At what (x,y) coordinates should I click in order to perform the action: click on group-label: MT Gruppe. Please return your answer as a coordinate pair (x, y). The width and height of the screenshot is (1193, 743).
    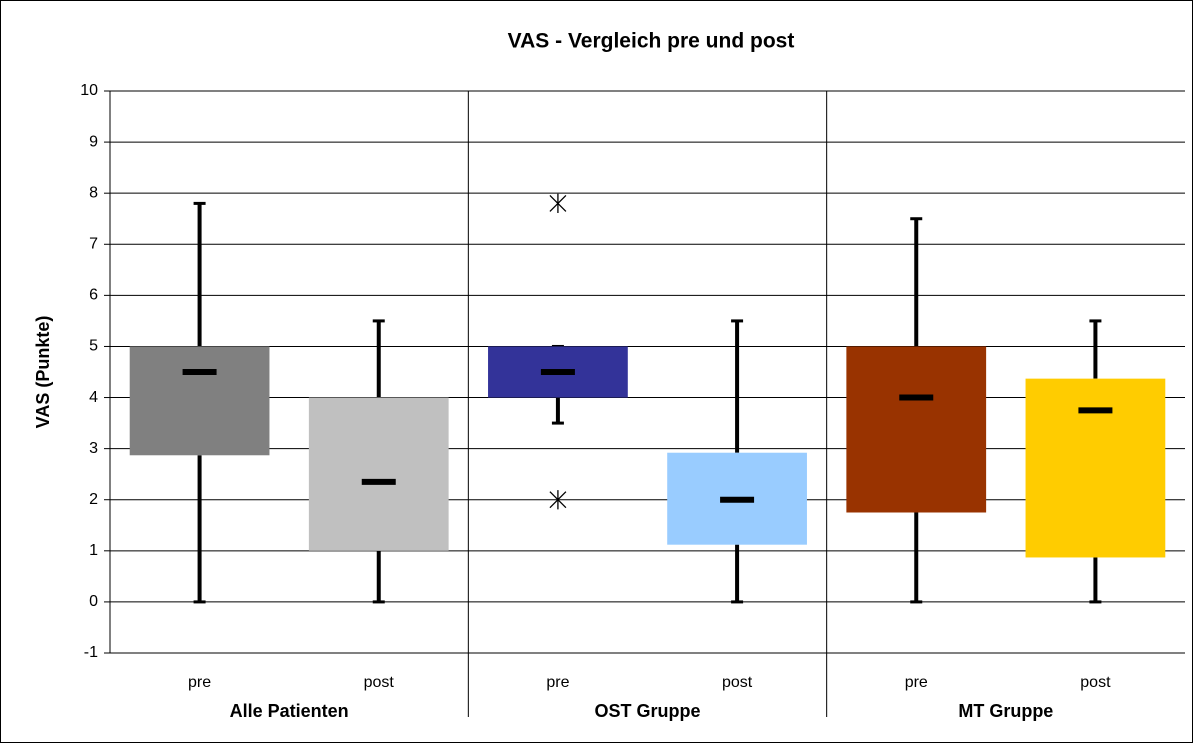
    Looking at the image, I should click on (1005, 711).